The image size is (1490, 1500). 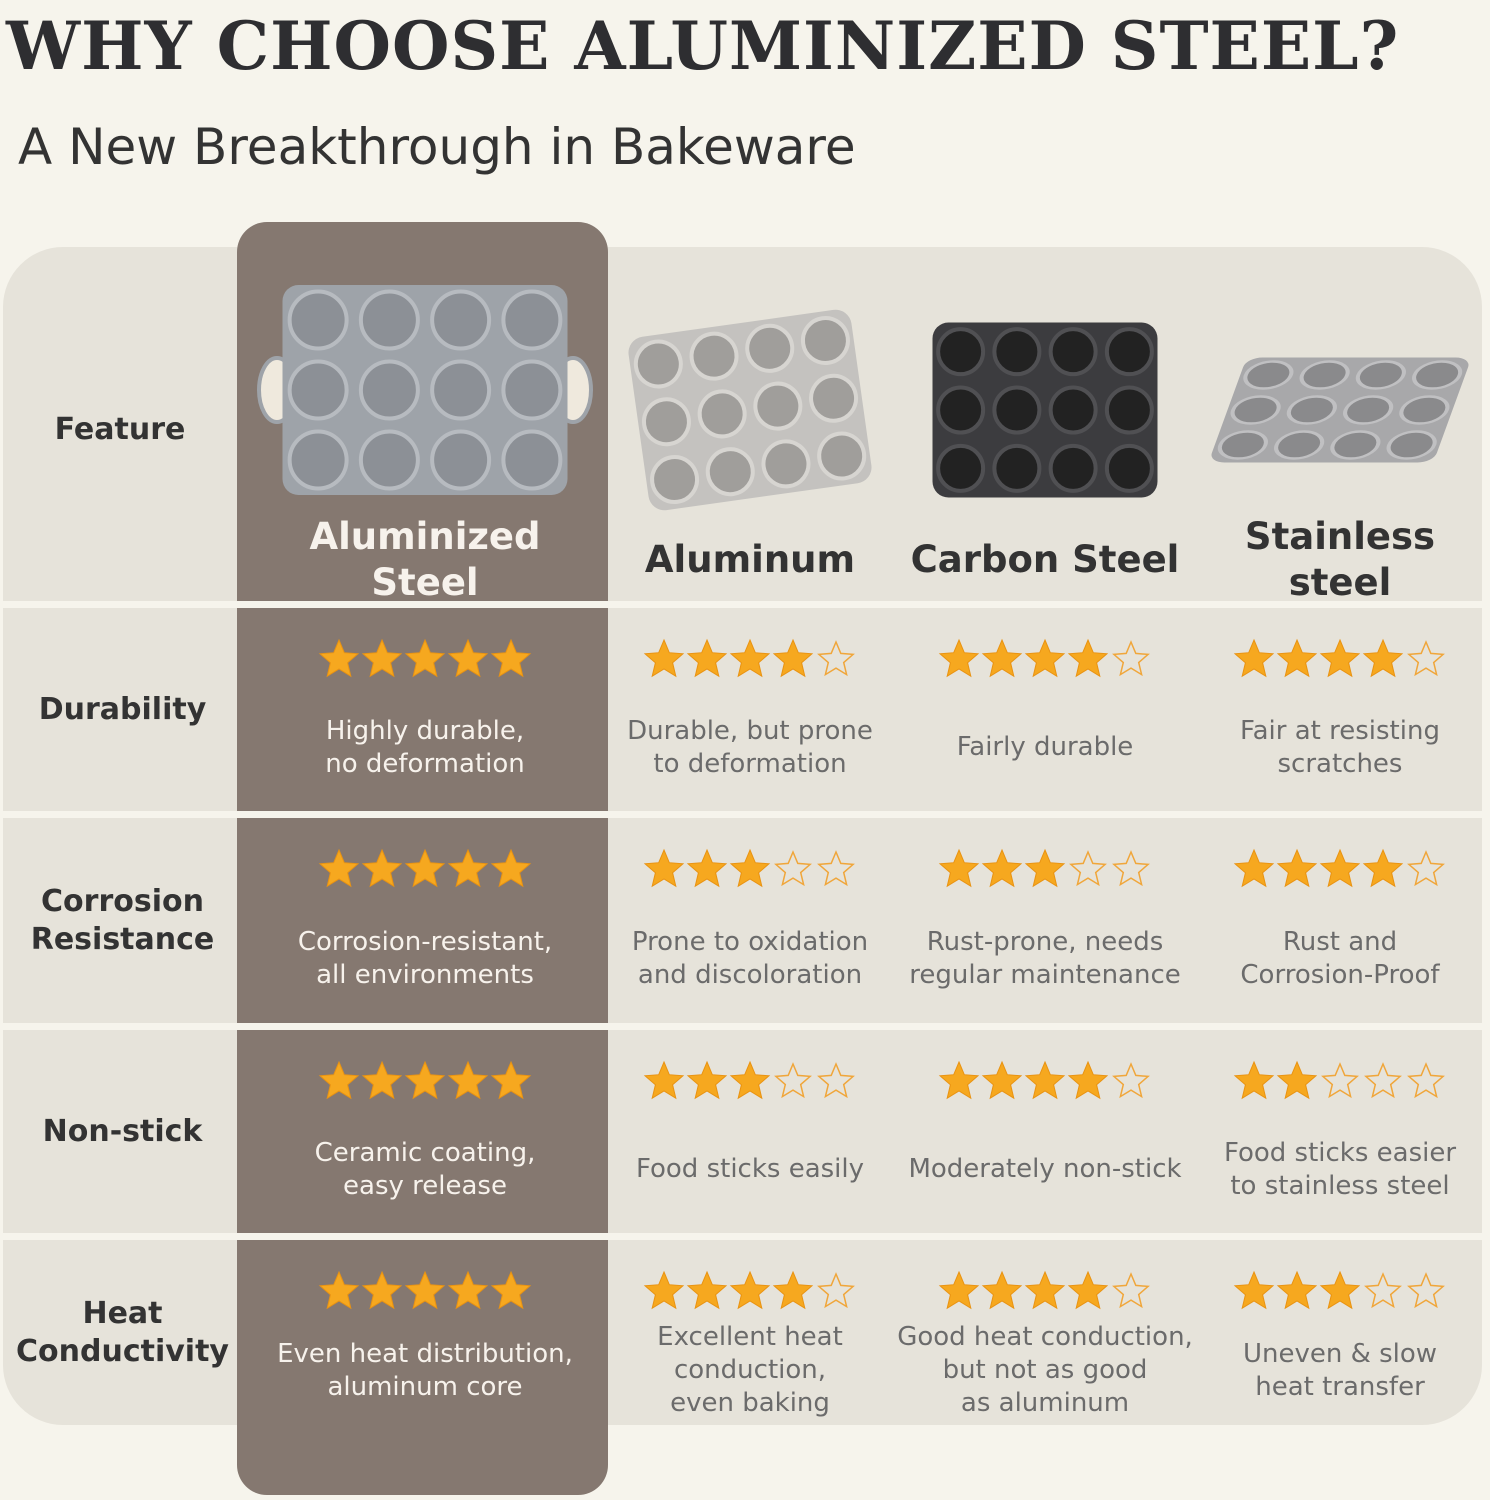 What do you see at coordinates (703, 46) in the screenshot?
I see `title: WHY CHOOSE ALUMINIZED STEEL?` at bounding box center [703, 46].